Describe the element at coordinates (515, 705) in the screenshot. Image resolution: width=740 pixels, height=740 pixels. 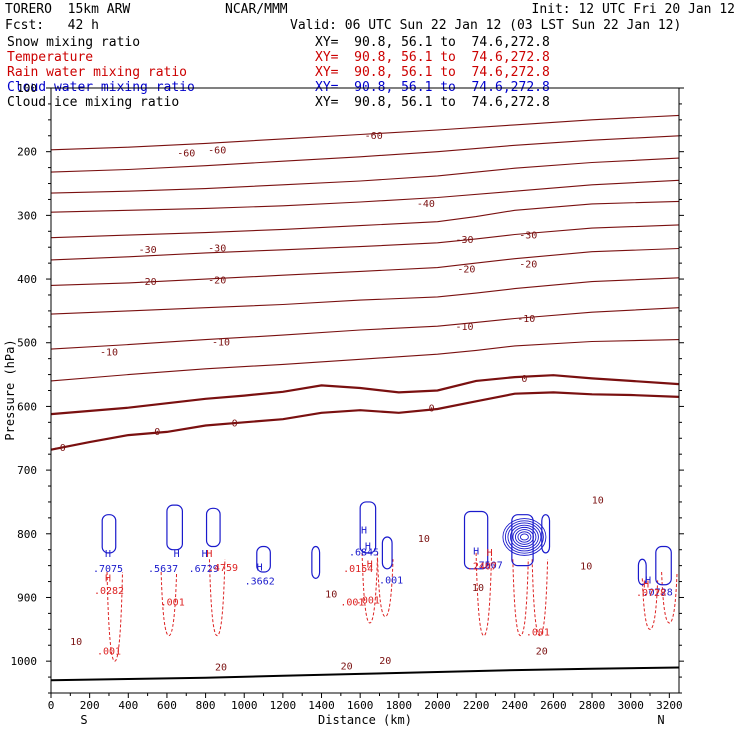
I see `x-tick-label: 2400` at that location.